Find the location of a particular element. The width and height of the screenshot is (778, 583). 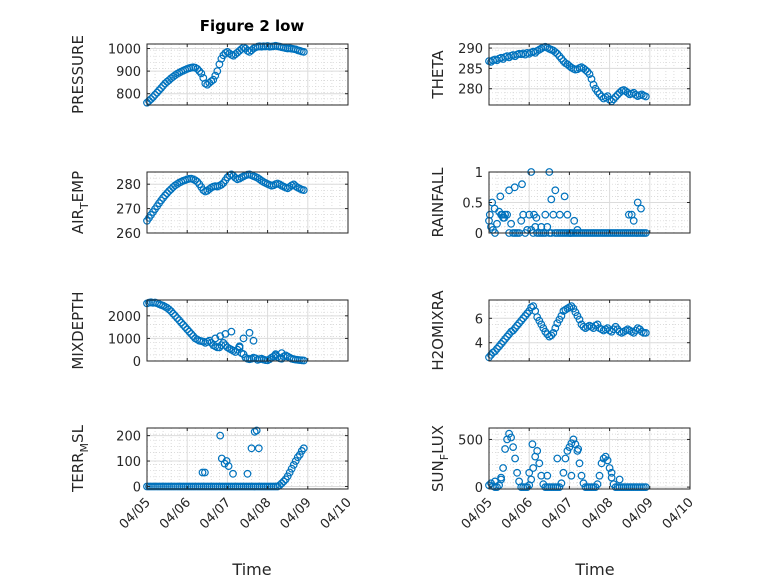

y-tick-label: 500 is located at coordinates (470, 440).